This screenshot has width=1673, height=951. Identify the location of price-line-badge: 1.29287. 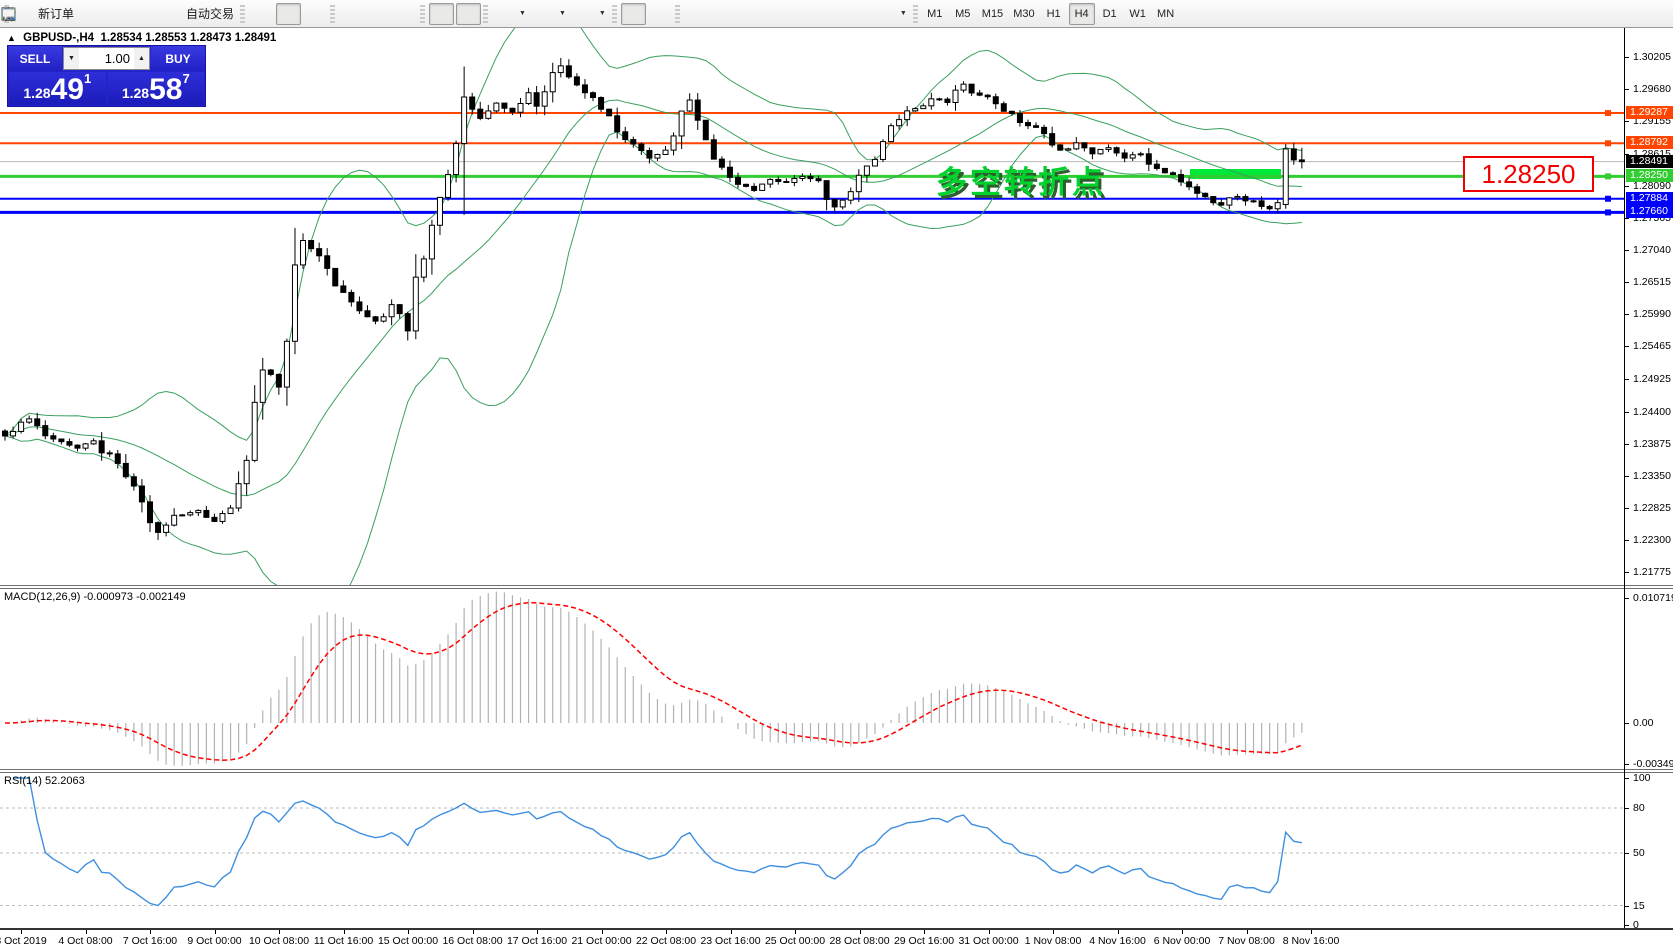
(1649, 113).